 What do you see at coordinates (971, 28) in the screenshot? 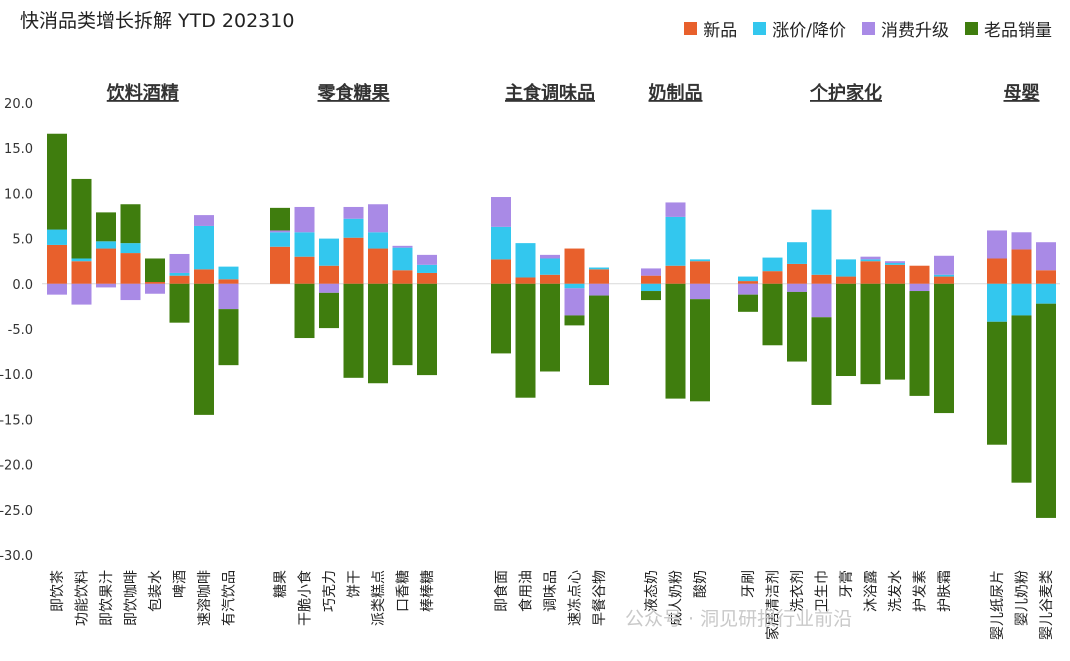
I see `legend-swatch-volume` at bounding box center [971, 28].